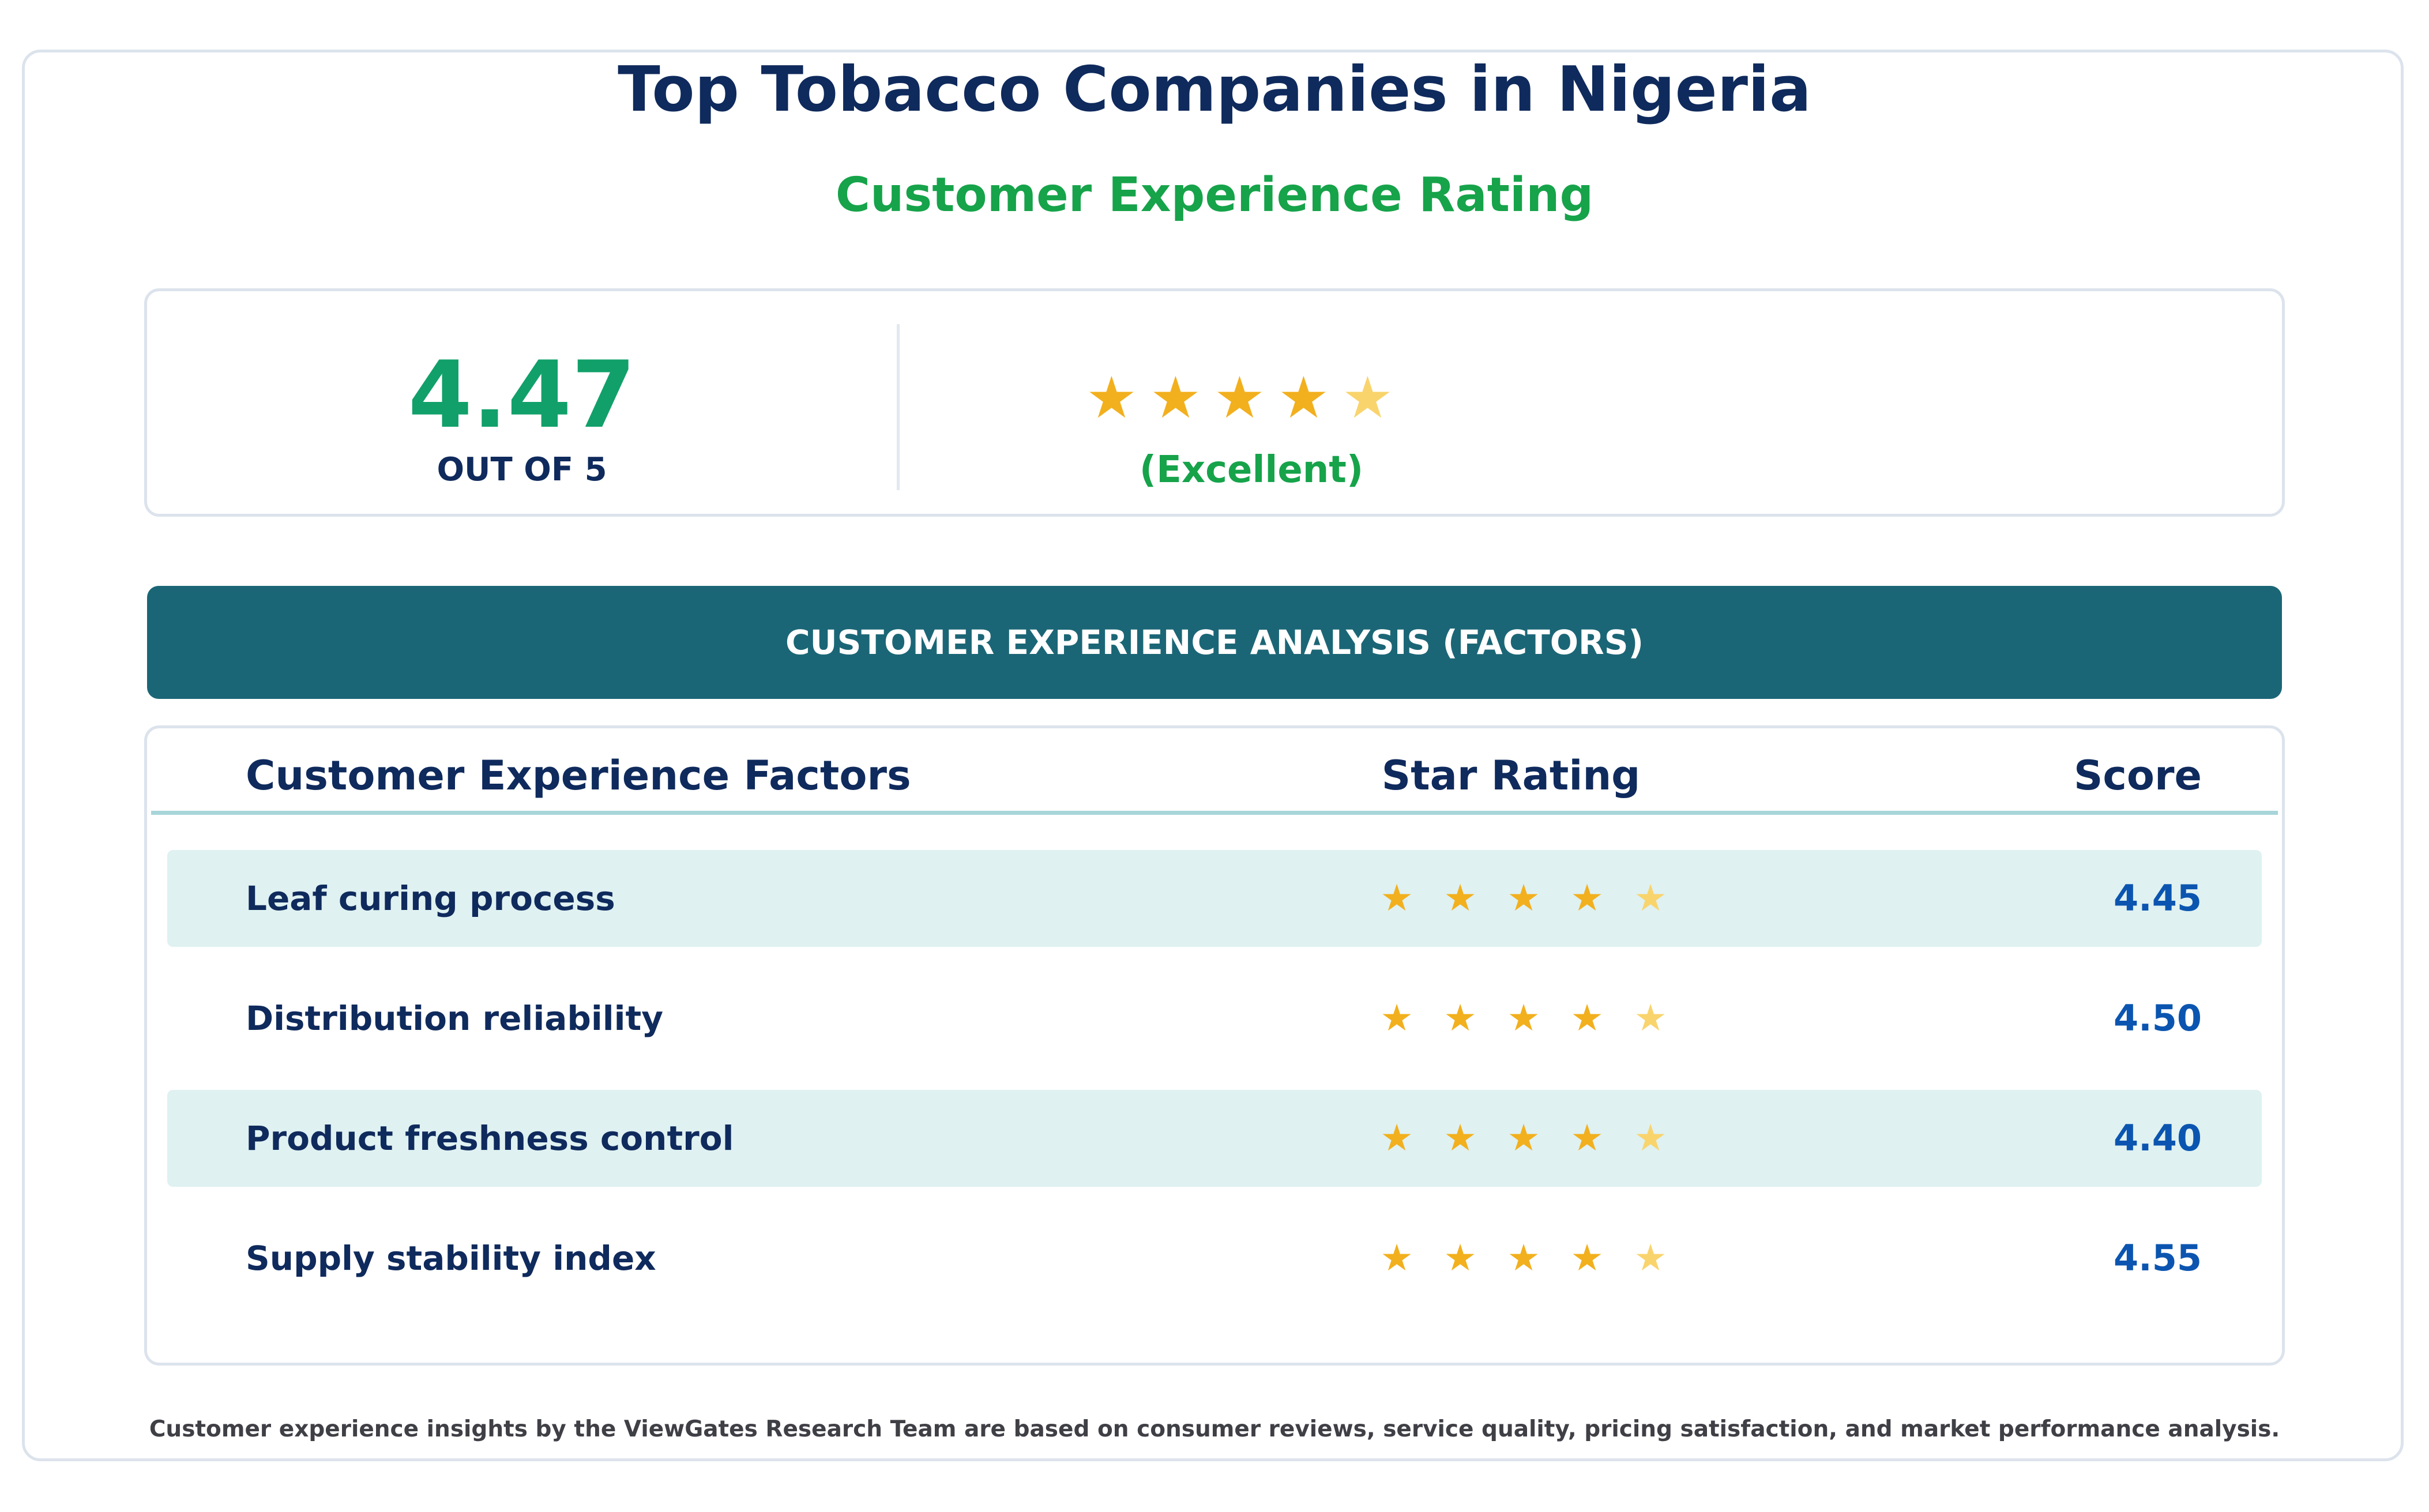 The image size is (2429, 1512). Describe the element at coordinates (1214, 1139) in the screenshot. I see `table-row: Product freshness control ★ ★ ★ ★ ★ 4.40` at that location.